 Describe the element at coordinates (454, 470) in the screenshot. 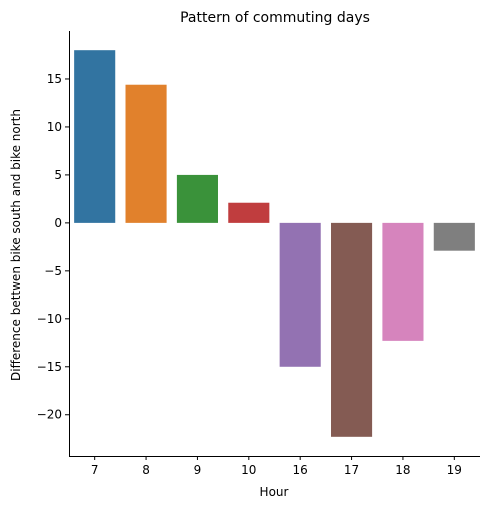

I see `x-tick-label-19: 19` at that location.